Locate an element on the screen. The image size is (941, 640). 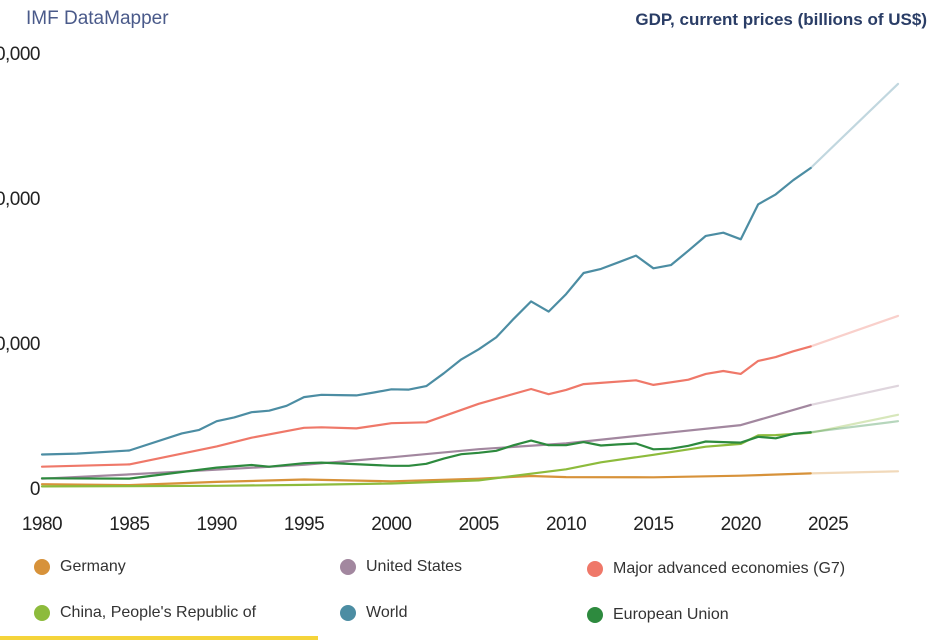
series-forecast-united-states is located at coordinates (854, 395).